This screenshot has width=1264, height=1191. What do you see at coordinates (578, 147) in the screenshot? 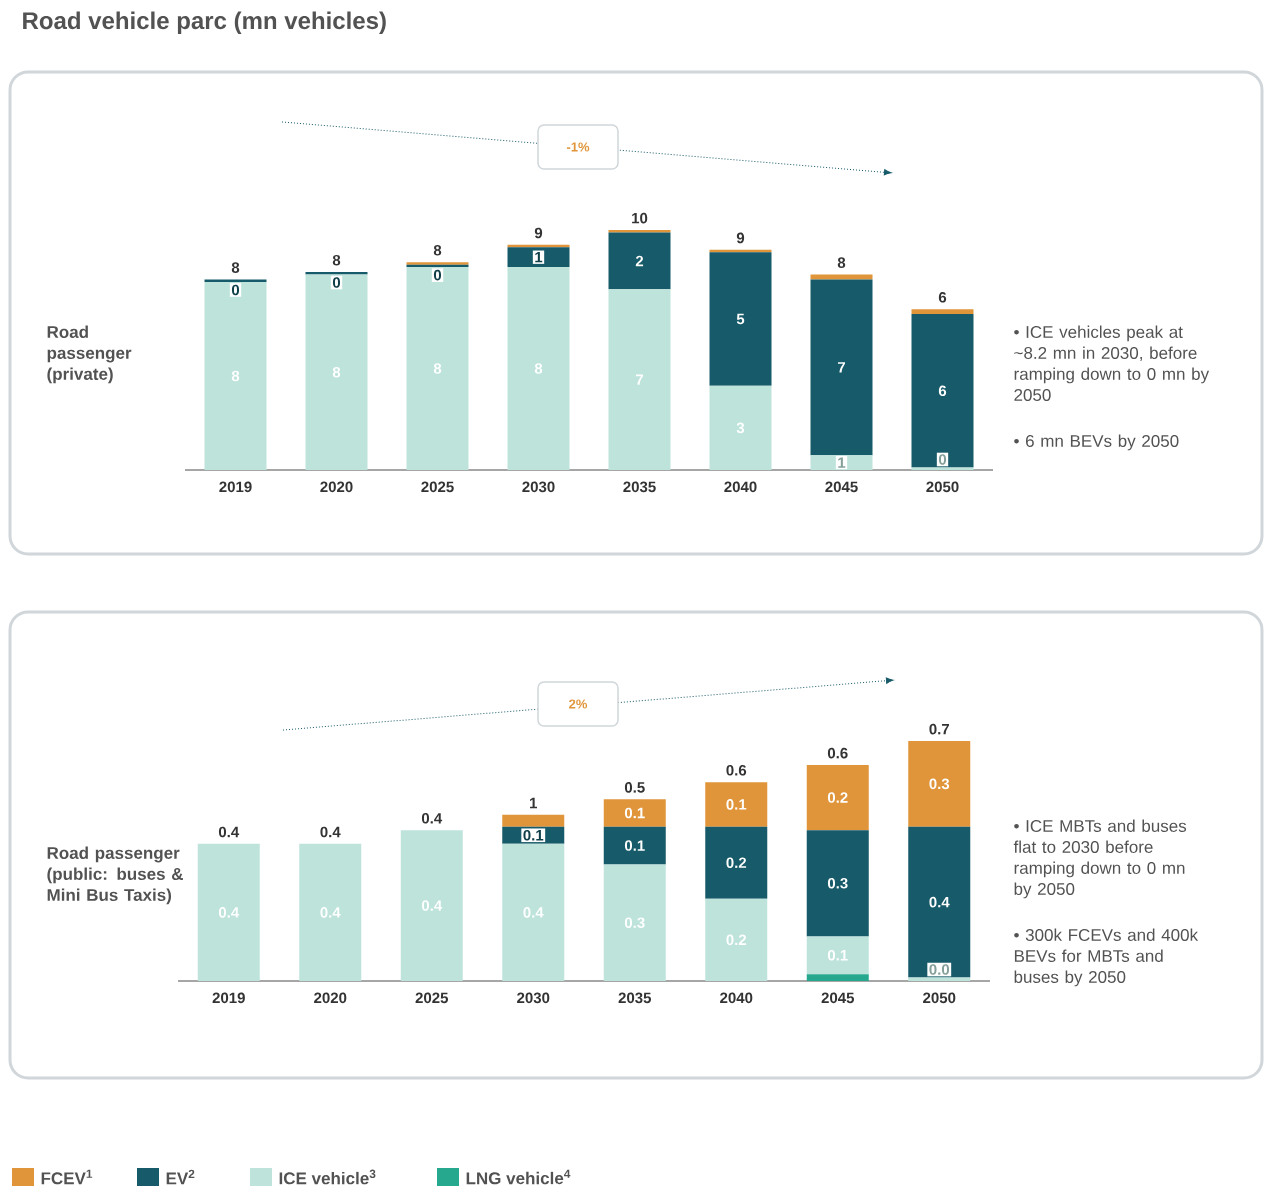
I see `text: -1%` at bounding box center [578, 147].